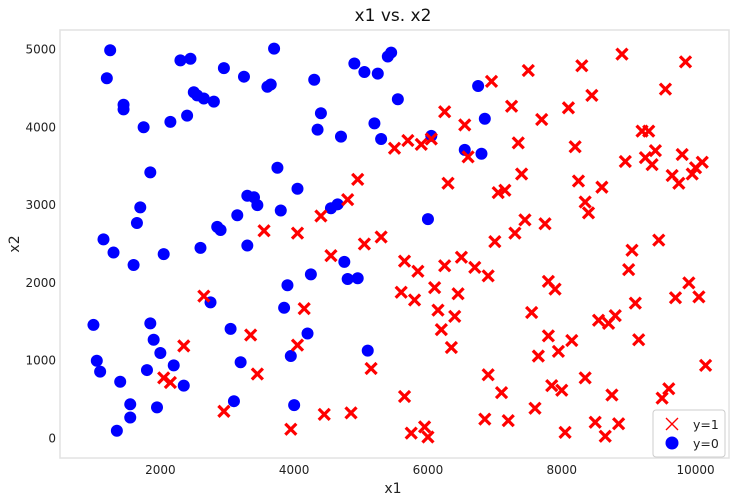  I want to click on y-tick-label: 2000, so click(40, 283).